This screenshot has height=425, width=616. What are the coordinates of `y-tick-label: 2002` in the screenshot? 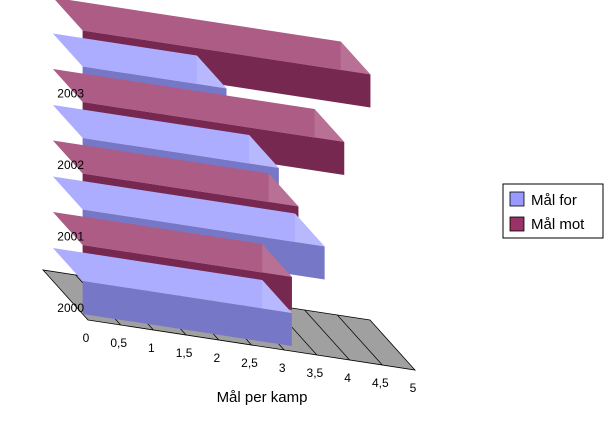 It's located at (70, 165).